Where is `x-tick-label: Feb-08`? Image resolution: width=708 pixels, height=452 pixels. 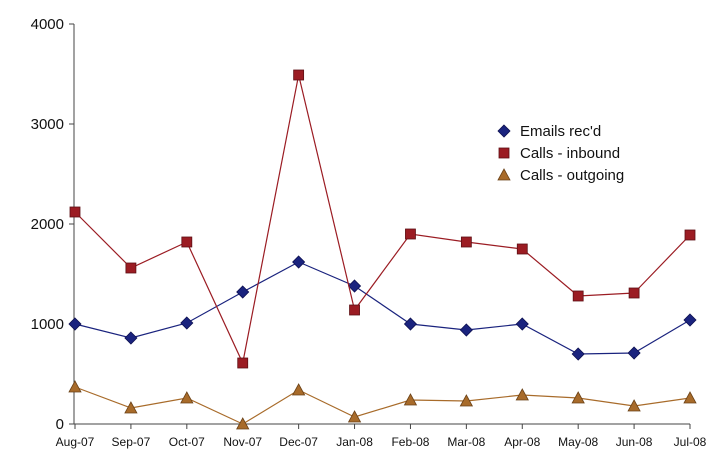 x-tick-label: Feb-08 is located at coordinates (410, 442).